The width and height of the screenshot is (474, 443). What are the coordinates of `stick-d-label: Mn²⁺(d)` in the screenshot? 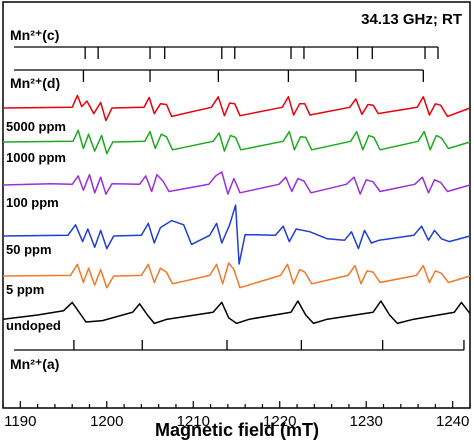 It's located at (35, 83).